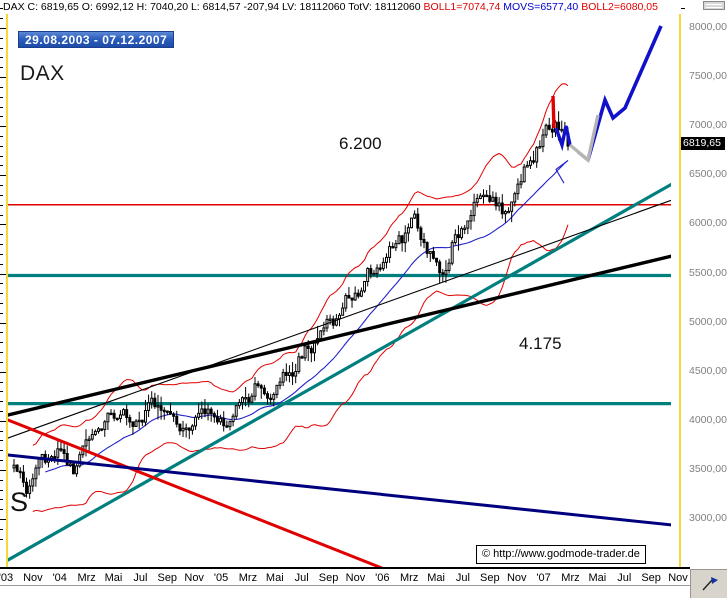 This screenshot has height=598, width=727. Describe the element at coordinates (607, 94) in the screenshot. I see `forecast-paths` at that location.